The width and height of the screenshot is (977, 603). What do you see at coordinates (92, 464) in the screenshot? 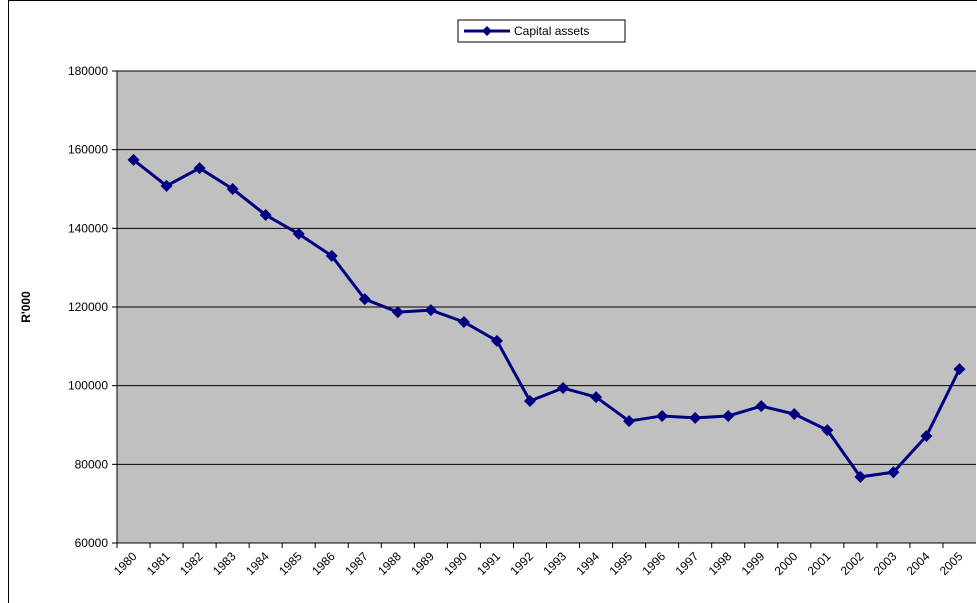
I see `y-tick-label: 80000` at bounding box center [92, 464].